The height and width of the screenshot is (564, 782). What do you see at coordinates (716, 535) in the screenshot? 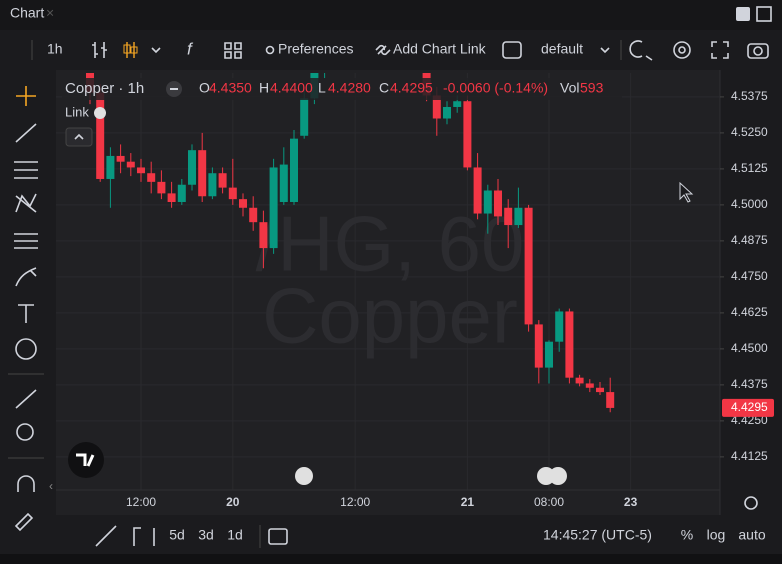
I see `scale-option: log` at bounding box center [716, 535].